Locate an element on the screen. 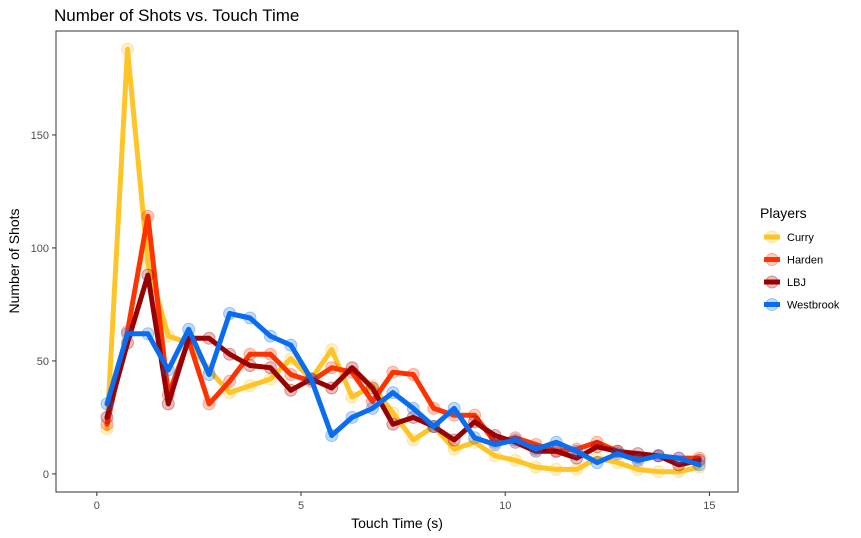 Image resolution: width=861 pixels, height=538 pixels. x-tick-label: 15 is located at coordinates (709, 506).